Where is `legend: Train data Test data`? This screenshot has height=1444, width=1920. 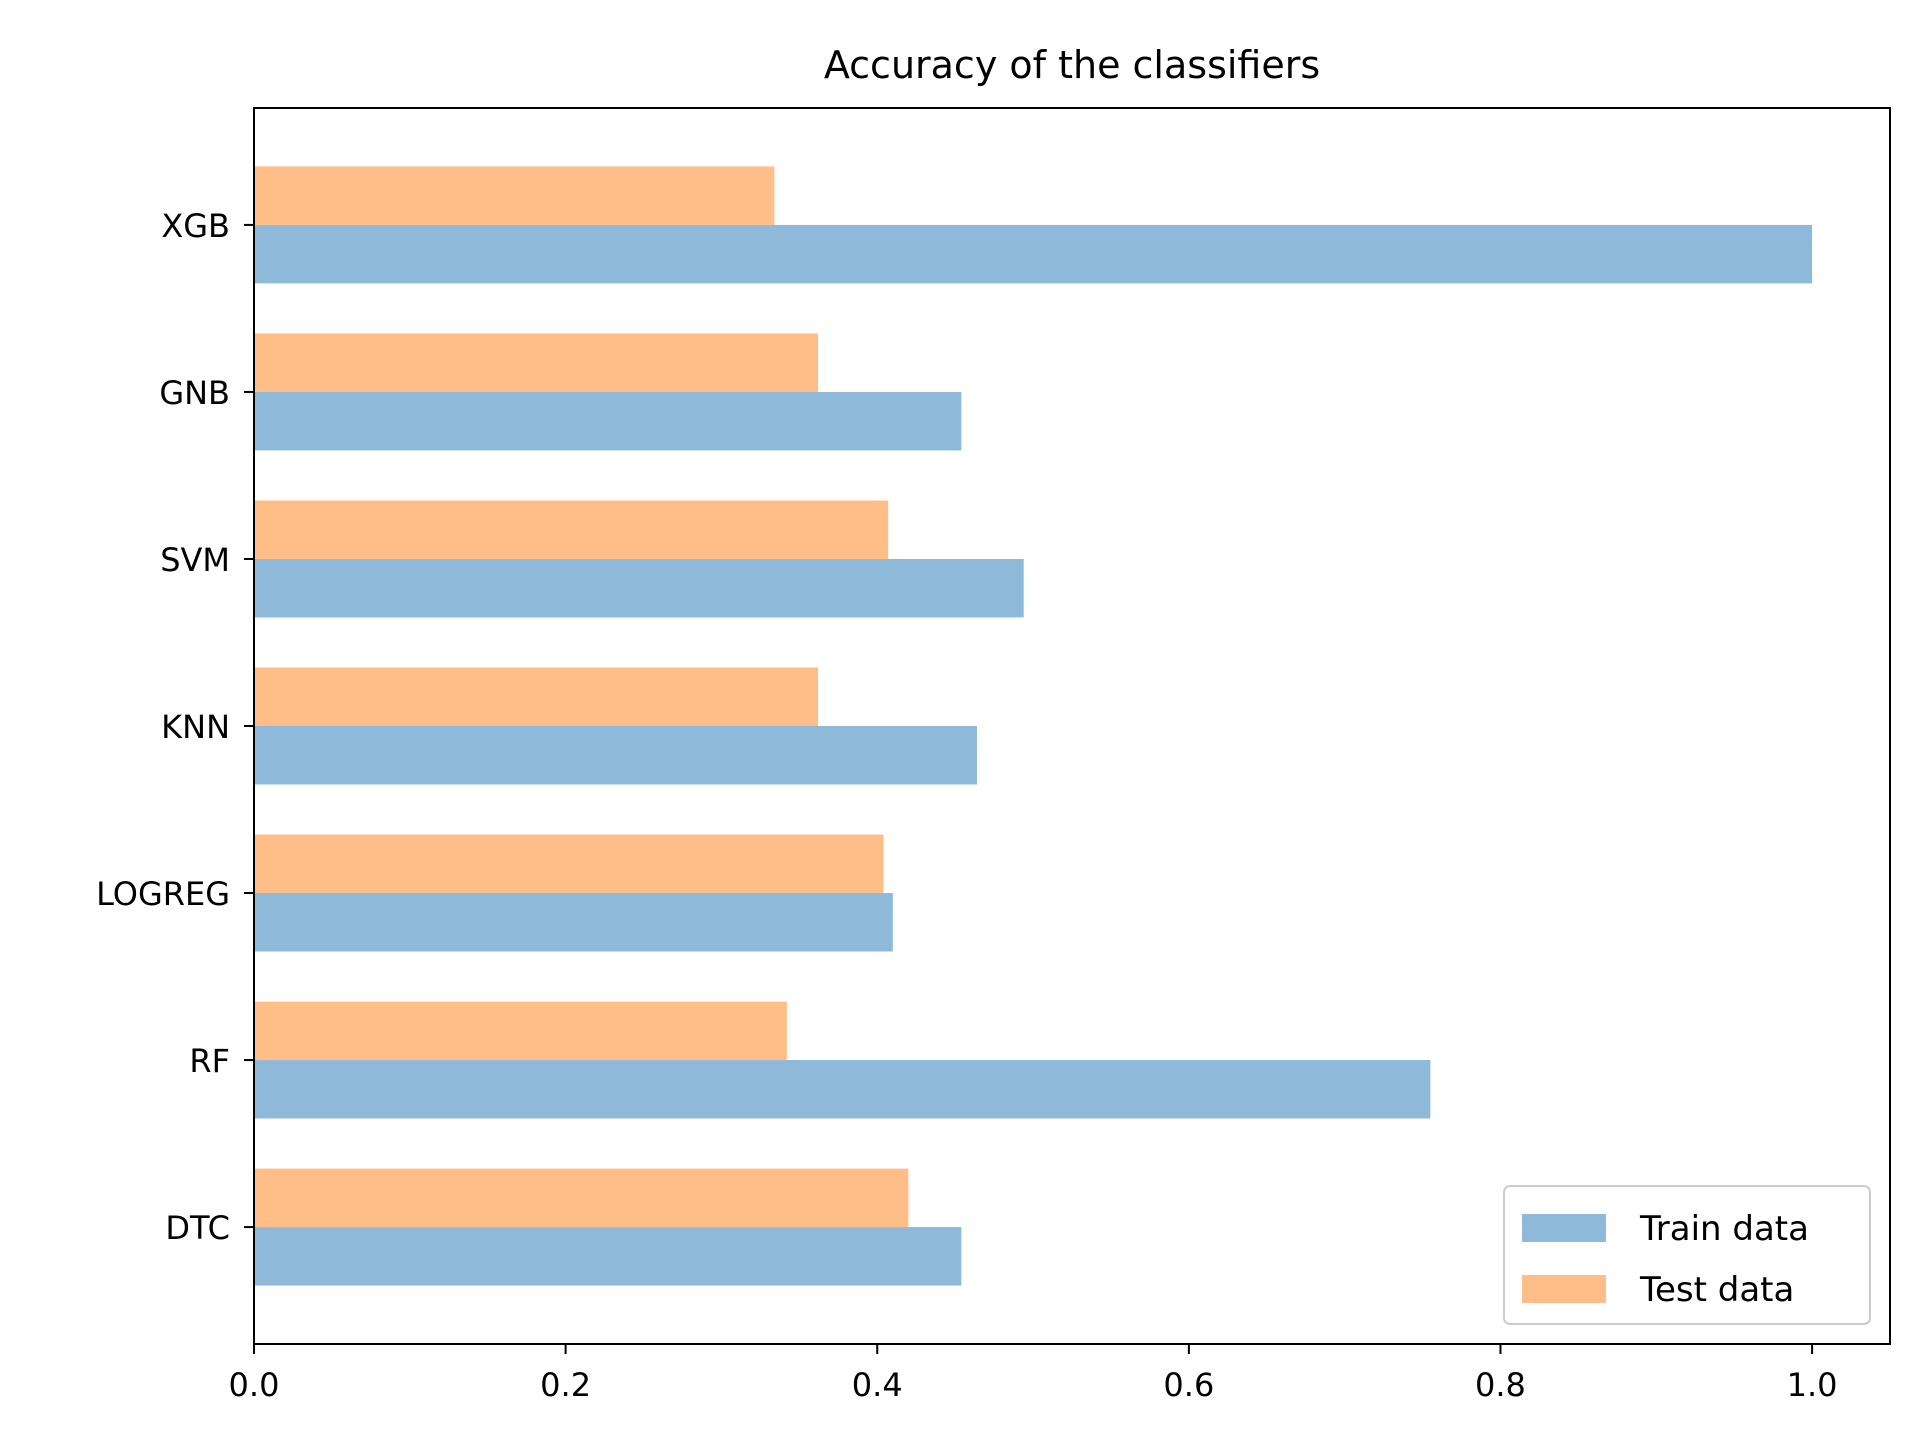
legend: Train data Test data is located at coordinates (1687, 1255).